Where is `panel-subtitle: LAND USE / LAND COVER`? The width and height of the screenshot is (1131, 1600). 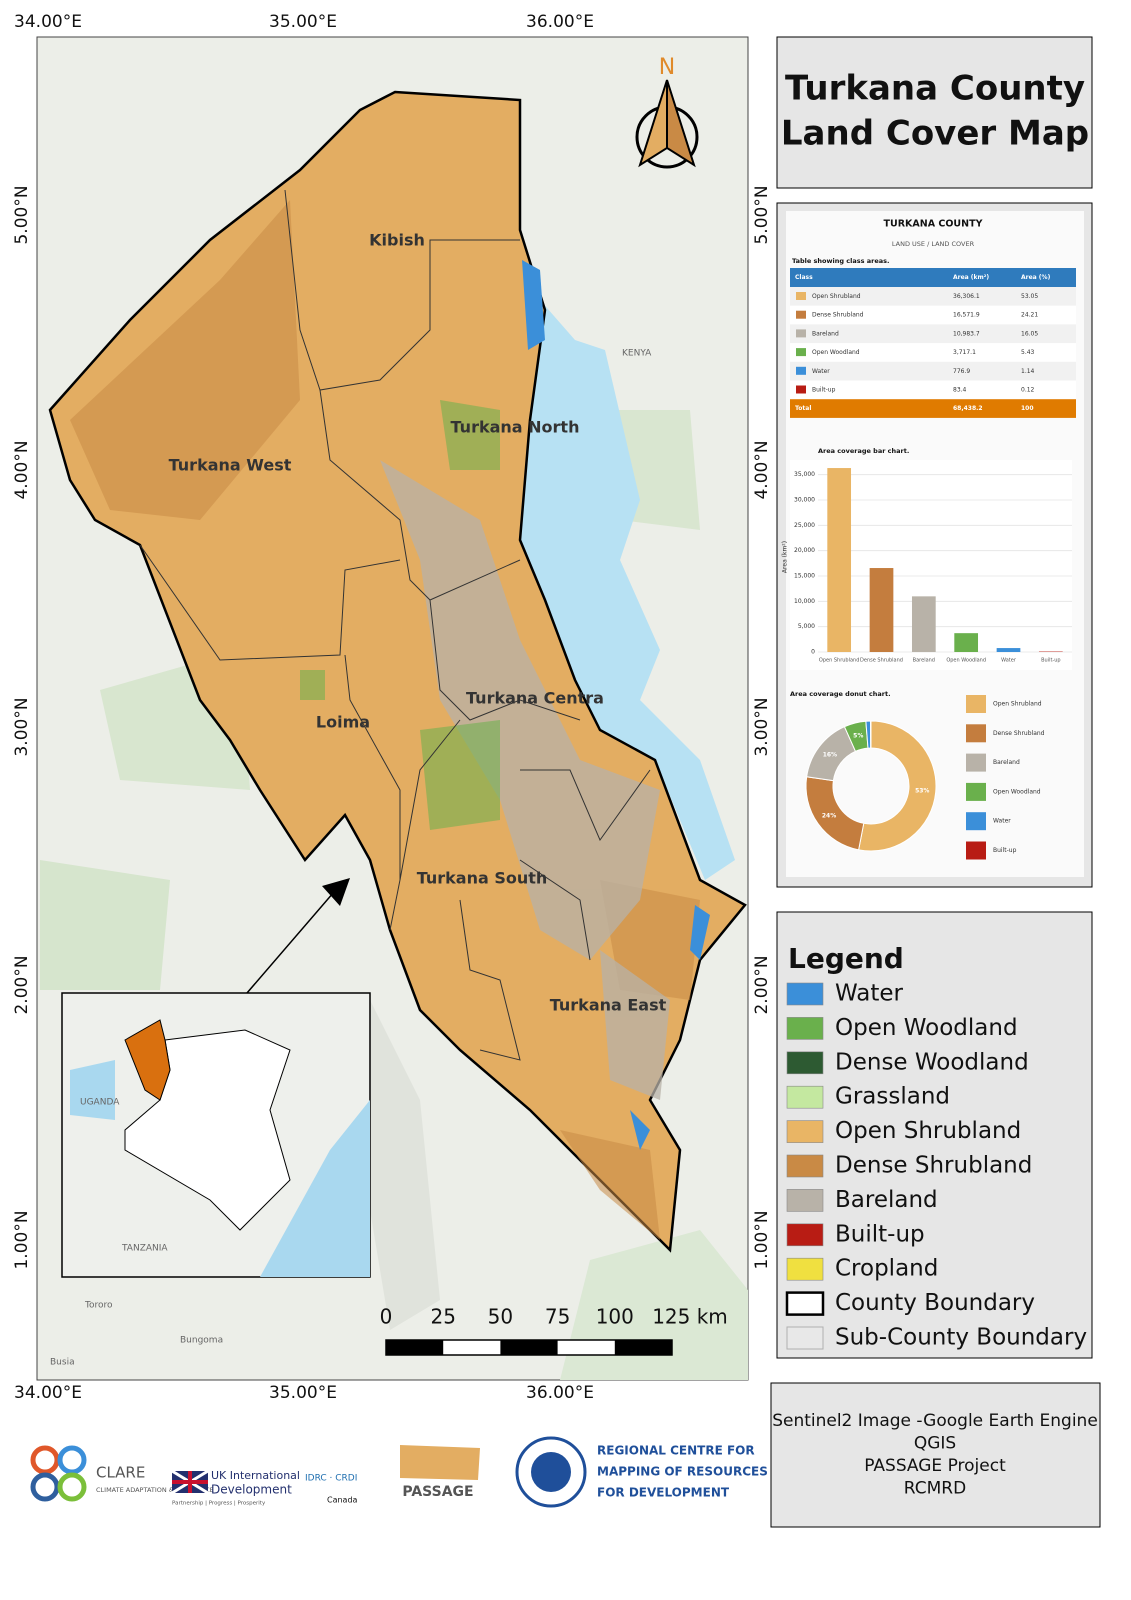
panel-subtitle: LAND USE / LAND COVER is located at coordinates (933, 244).